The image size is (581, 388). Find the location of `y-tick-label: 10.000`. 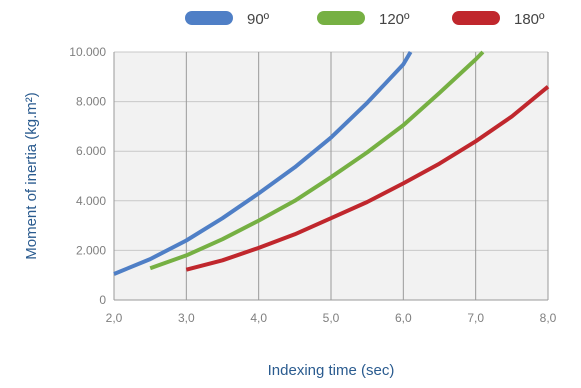

y-tick-label: 10.000 is located at coordinates (87, 52).